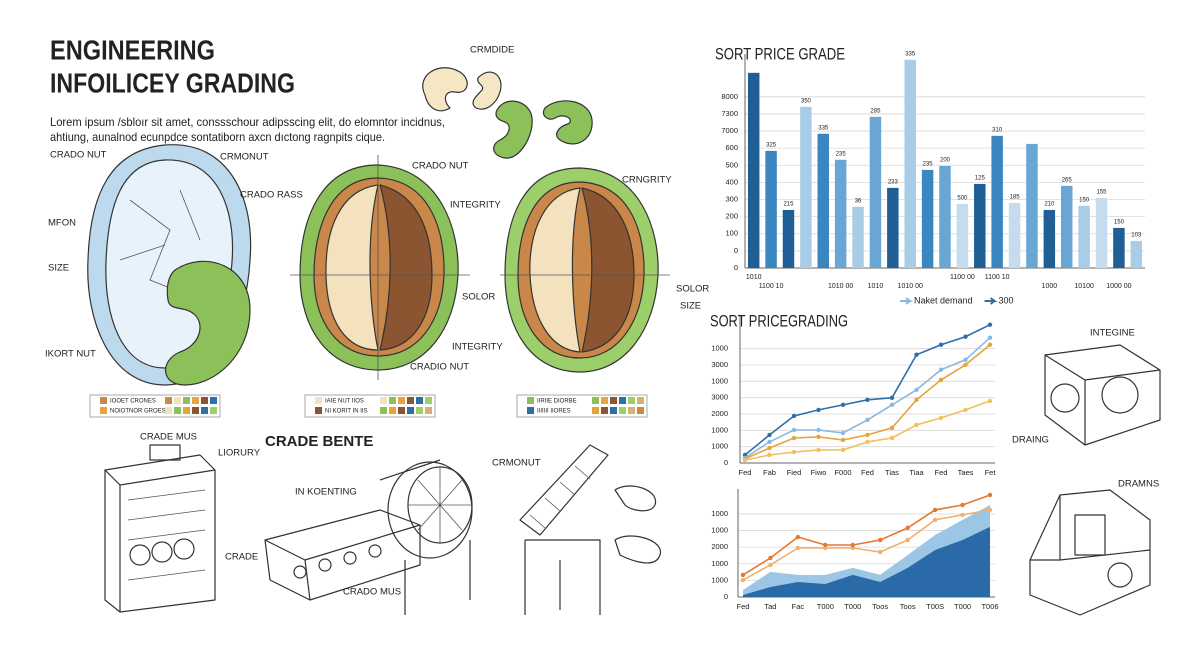 The image size is (1200, 654). Describe the element at coordinates (726, 596) in the screenshot. I see `y-tick-label: 0` at that location.